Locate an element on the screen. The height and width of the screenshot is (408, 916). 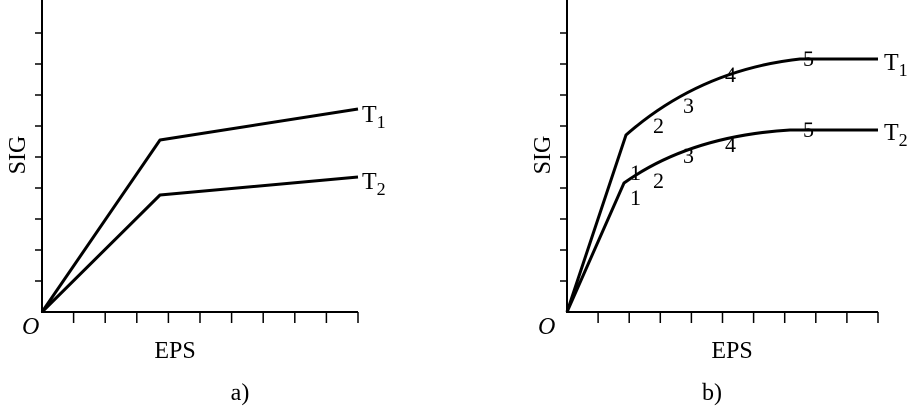
curve-t2 is located at coordinates (199, 244).